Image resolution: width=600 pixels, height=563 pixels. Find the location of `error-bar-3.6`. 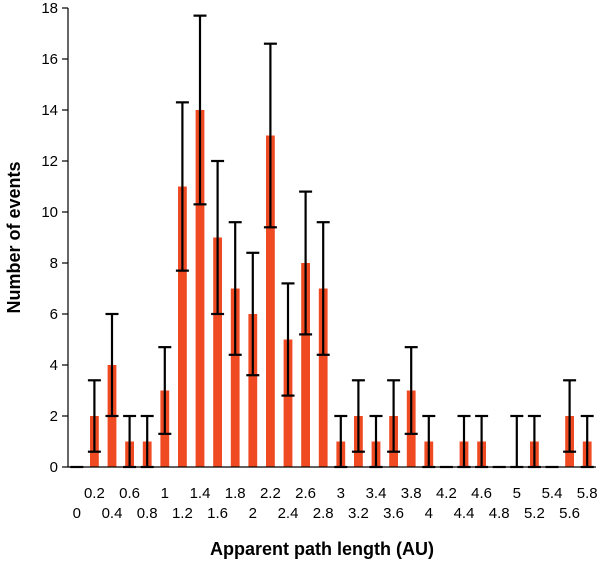

error-bar-3.6 is located at coordinates (394, 416).